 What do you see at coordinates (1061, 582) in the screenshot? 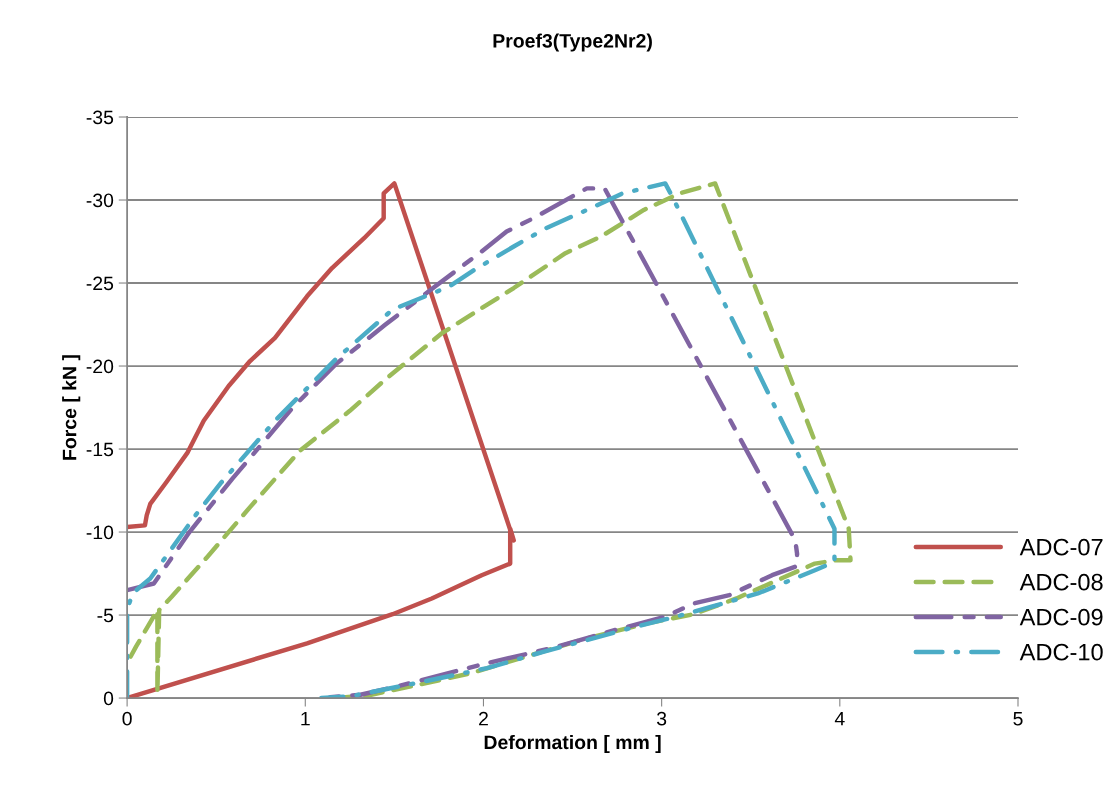
I see `legend-label: ADC-08` at bounding box center [1061, 582].